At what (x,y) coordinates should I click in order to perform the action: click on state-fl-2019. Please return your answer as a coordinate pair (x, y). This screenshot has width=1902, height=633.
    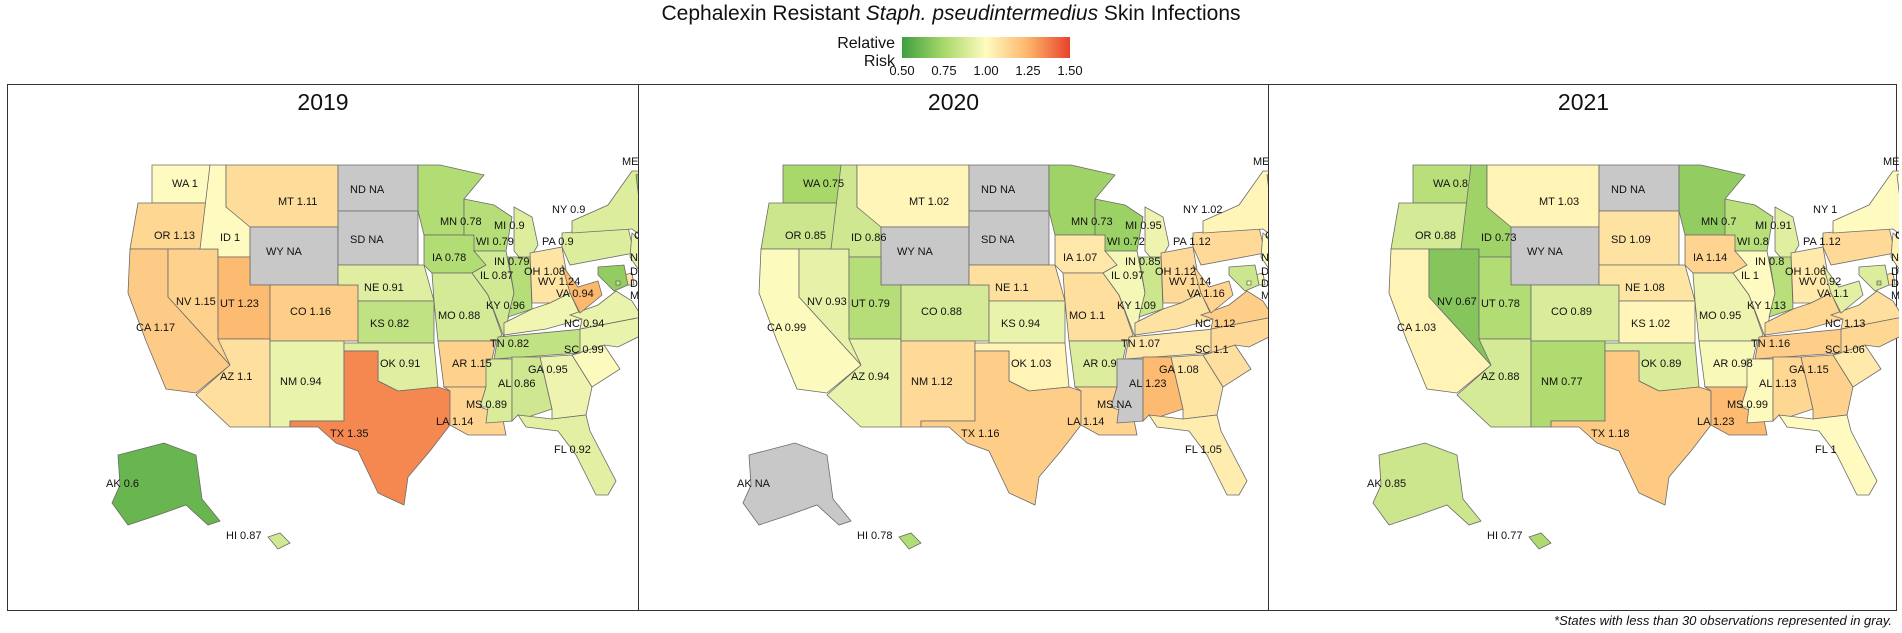
    Looking at the image, I should click on (567, 455).